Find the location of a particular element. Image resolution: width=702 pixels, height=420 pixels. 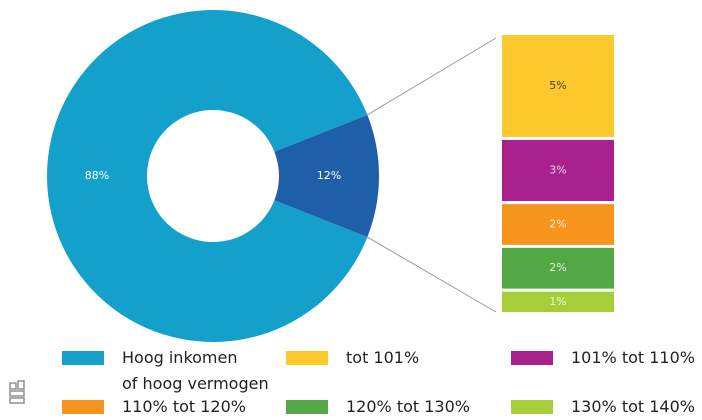

logo is located at coordinates (17, 392).